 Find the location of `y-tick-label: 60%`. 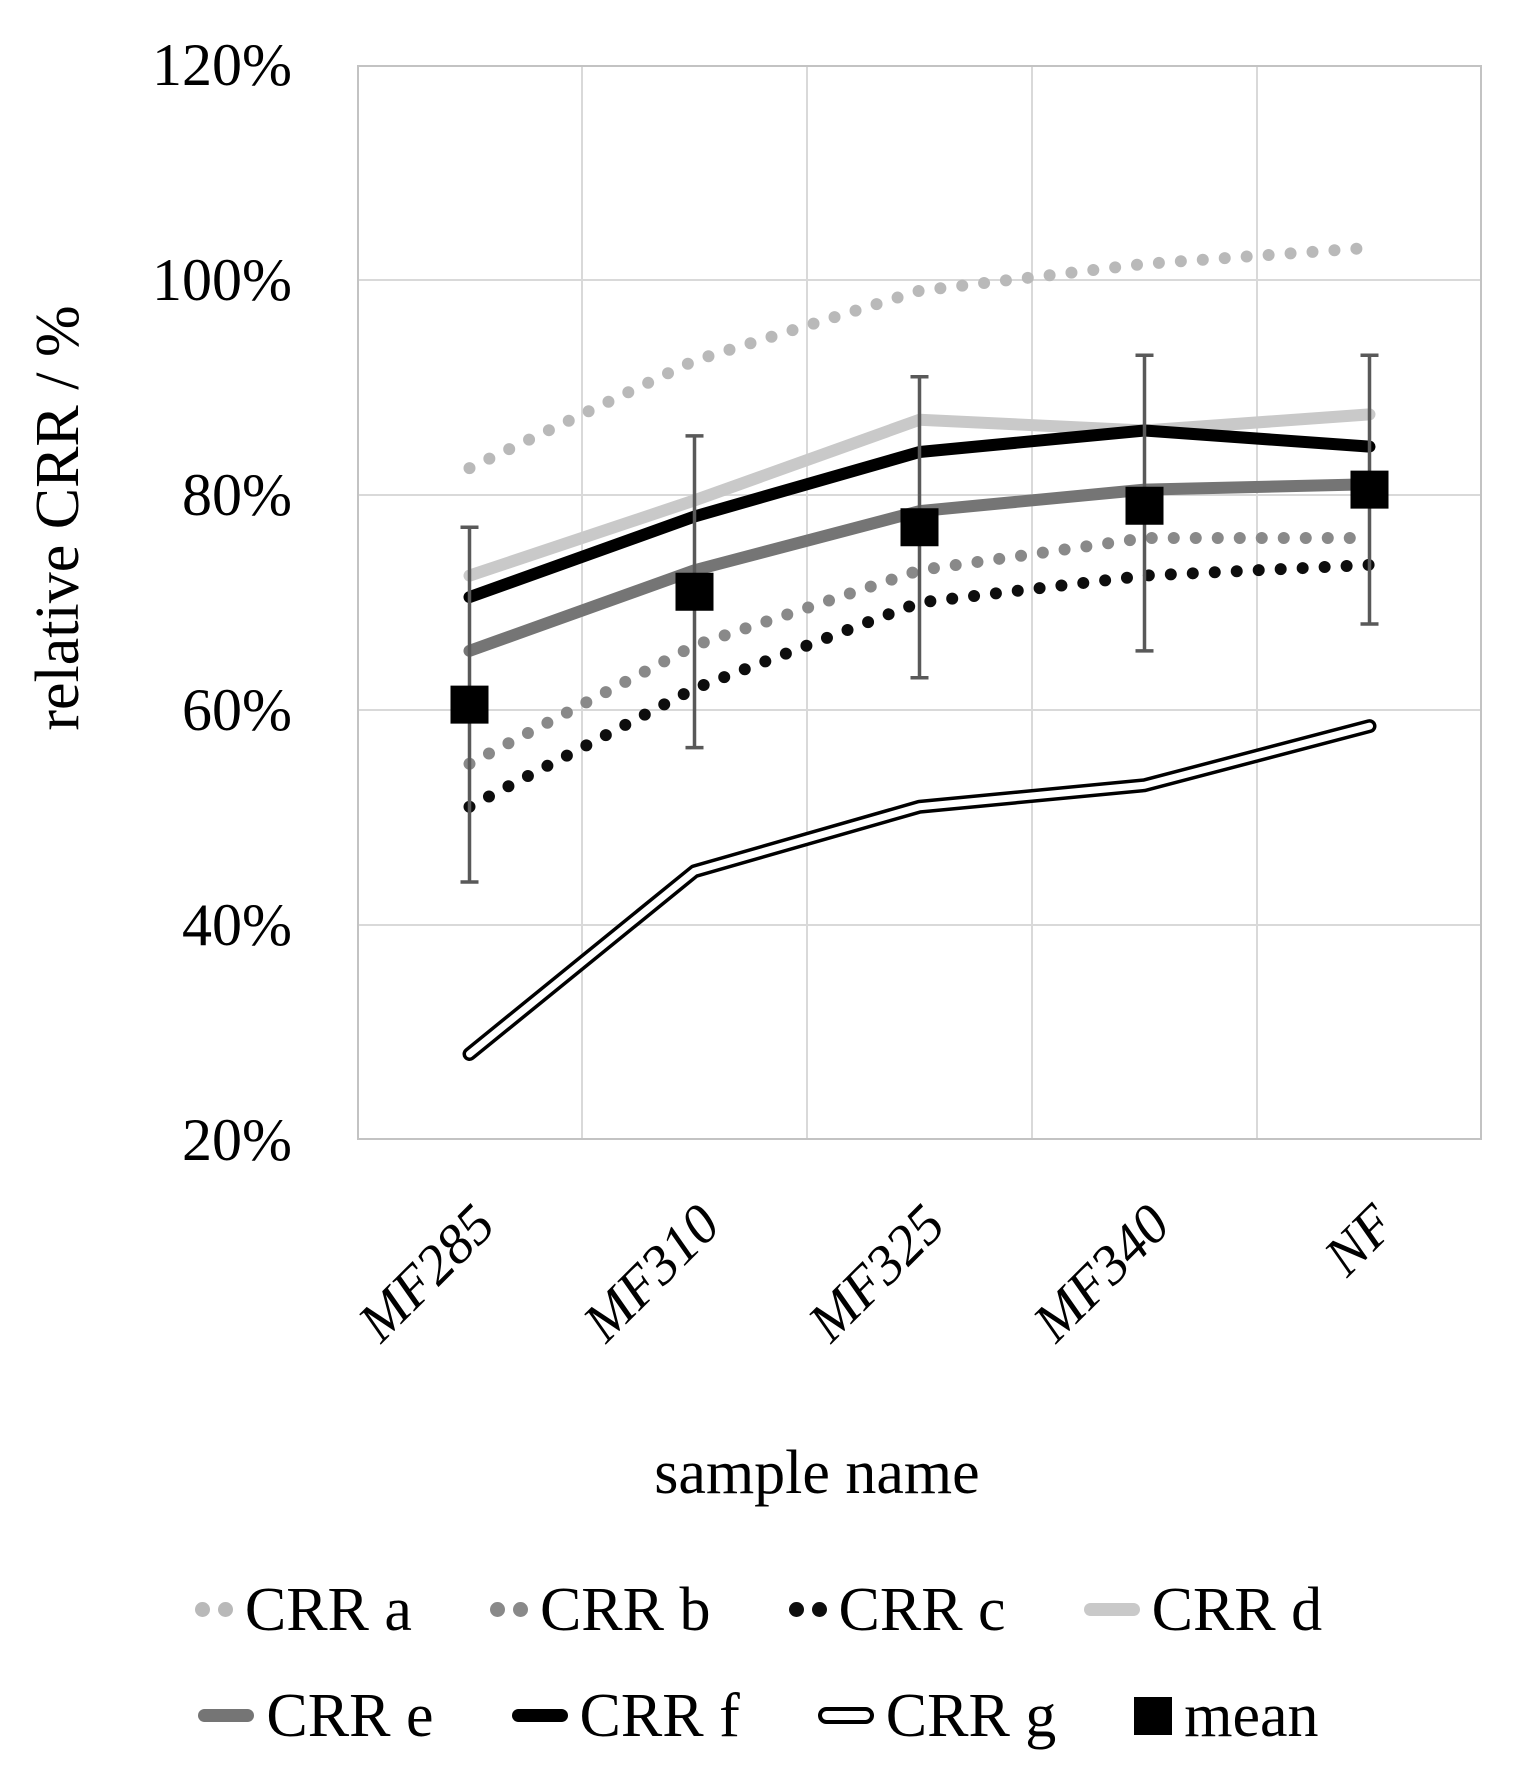

y-tick-label: 60% is located at coordinates (237, 710).